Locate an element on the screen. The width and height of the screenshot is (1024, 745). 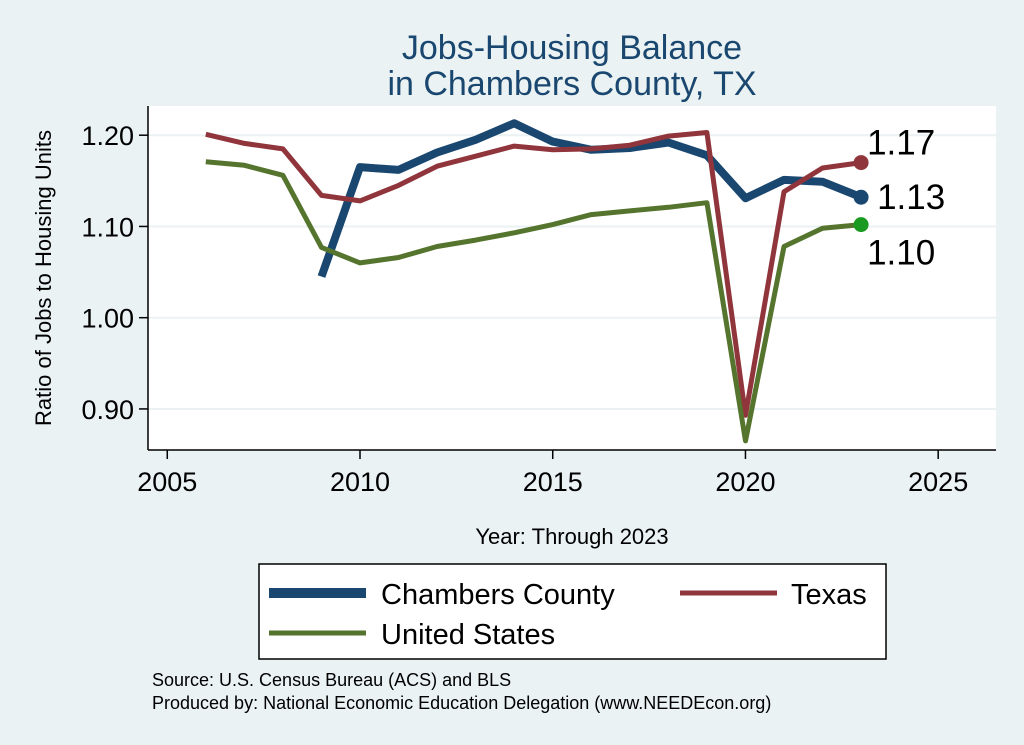
end-label-texas: 1.17 is located at coordinates (901, 143).